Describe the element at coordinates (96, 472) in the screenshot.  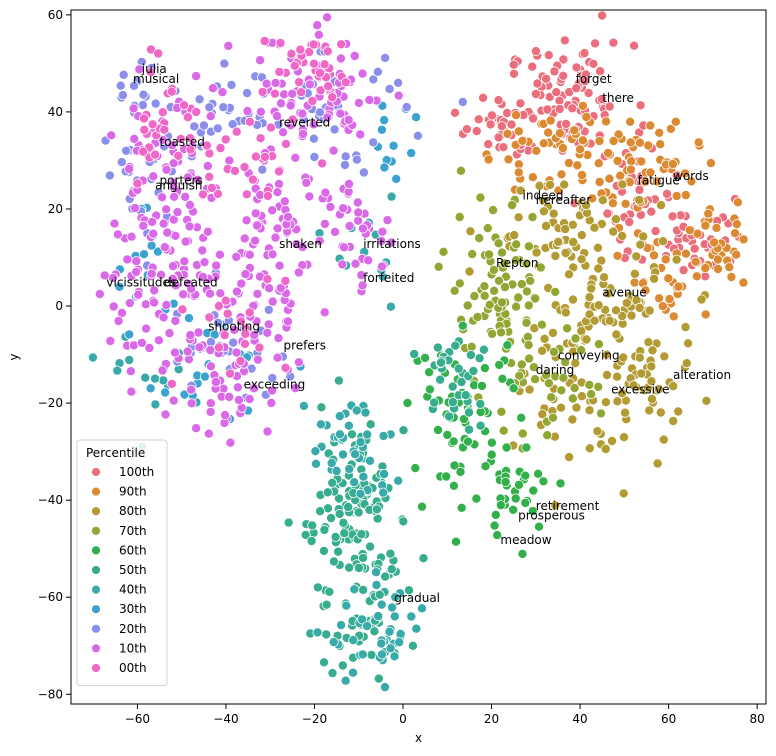
I see `legend-marker` at that location.